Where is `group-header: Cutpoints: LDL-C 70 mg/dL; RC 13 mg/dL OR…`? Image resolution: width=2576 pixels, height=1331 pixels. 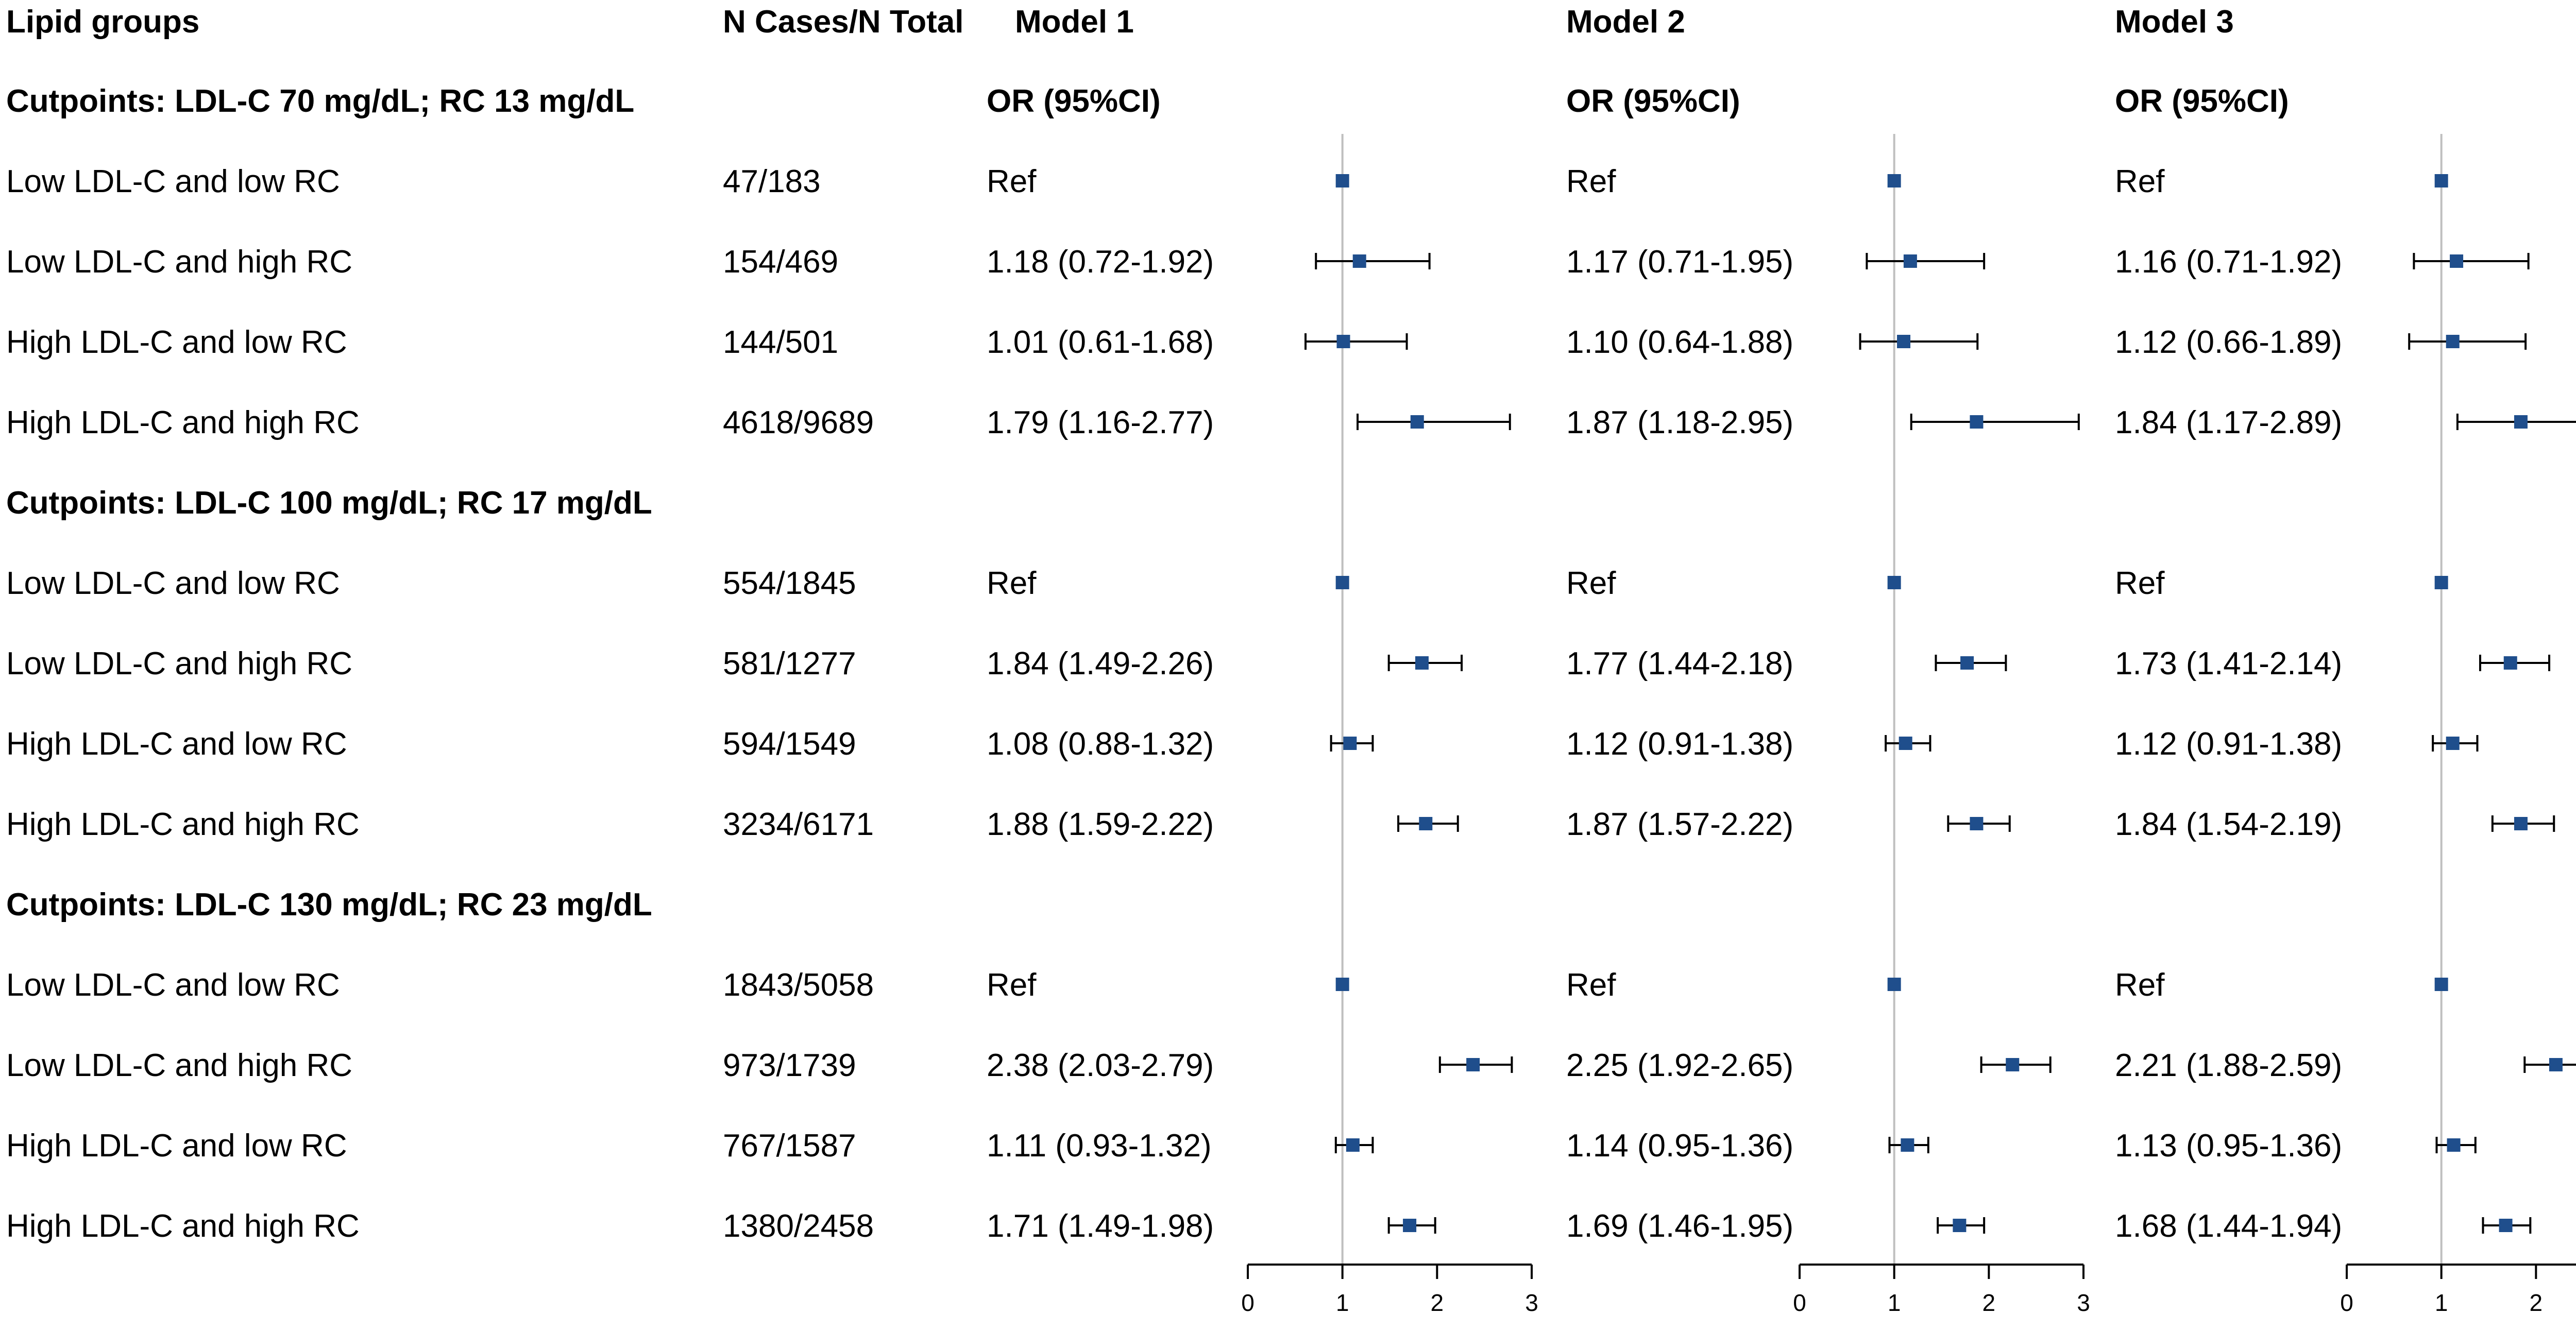 group-header: Cutpoints: LDL-C 70 mg/dL; RC 13 mg/dL OR… is located at coordinates (1147, 101).